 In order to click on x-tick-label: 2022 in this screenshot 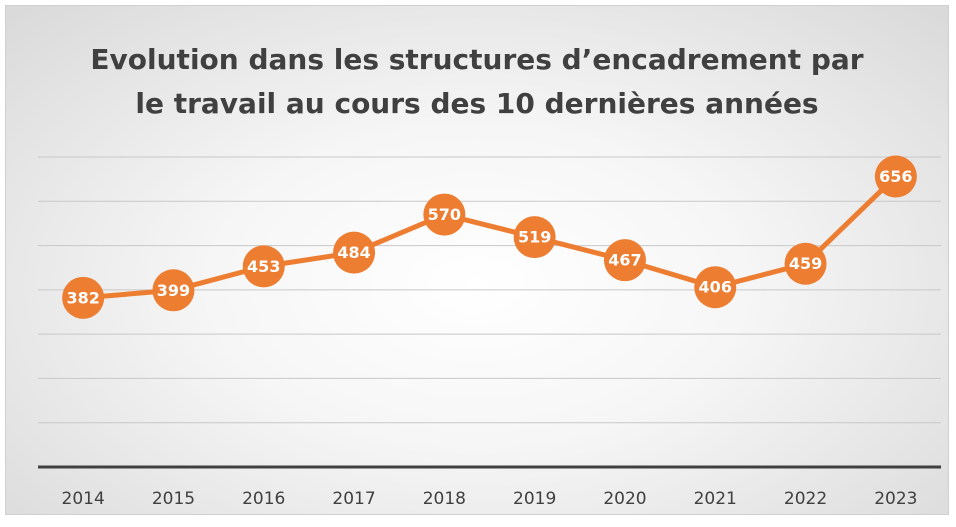, I will do `click(805, 499)`.